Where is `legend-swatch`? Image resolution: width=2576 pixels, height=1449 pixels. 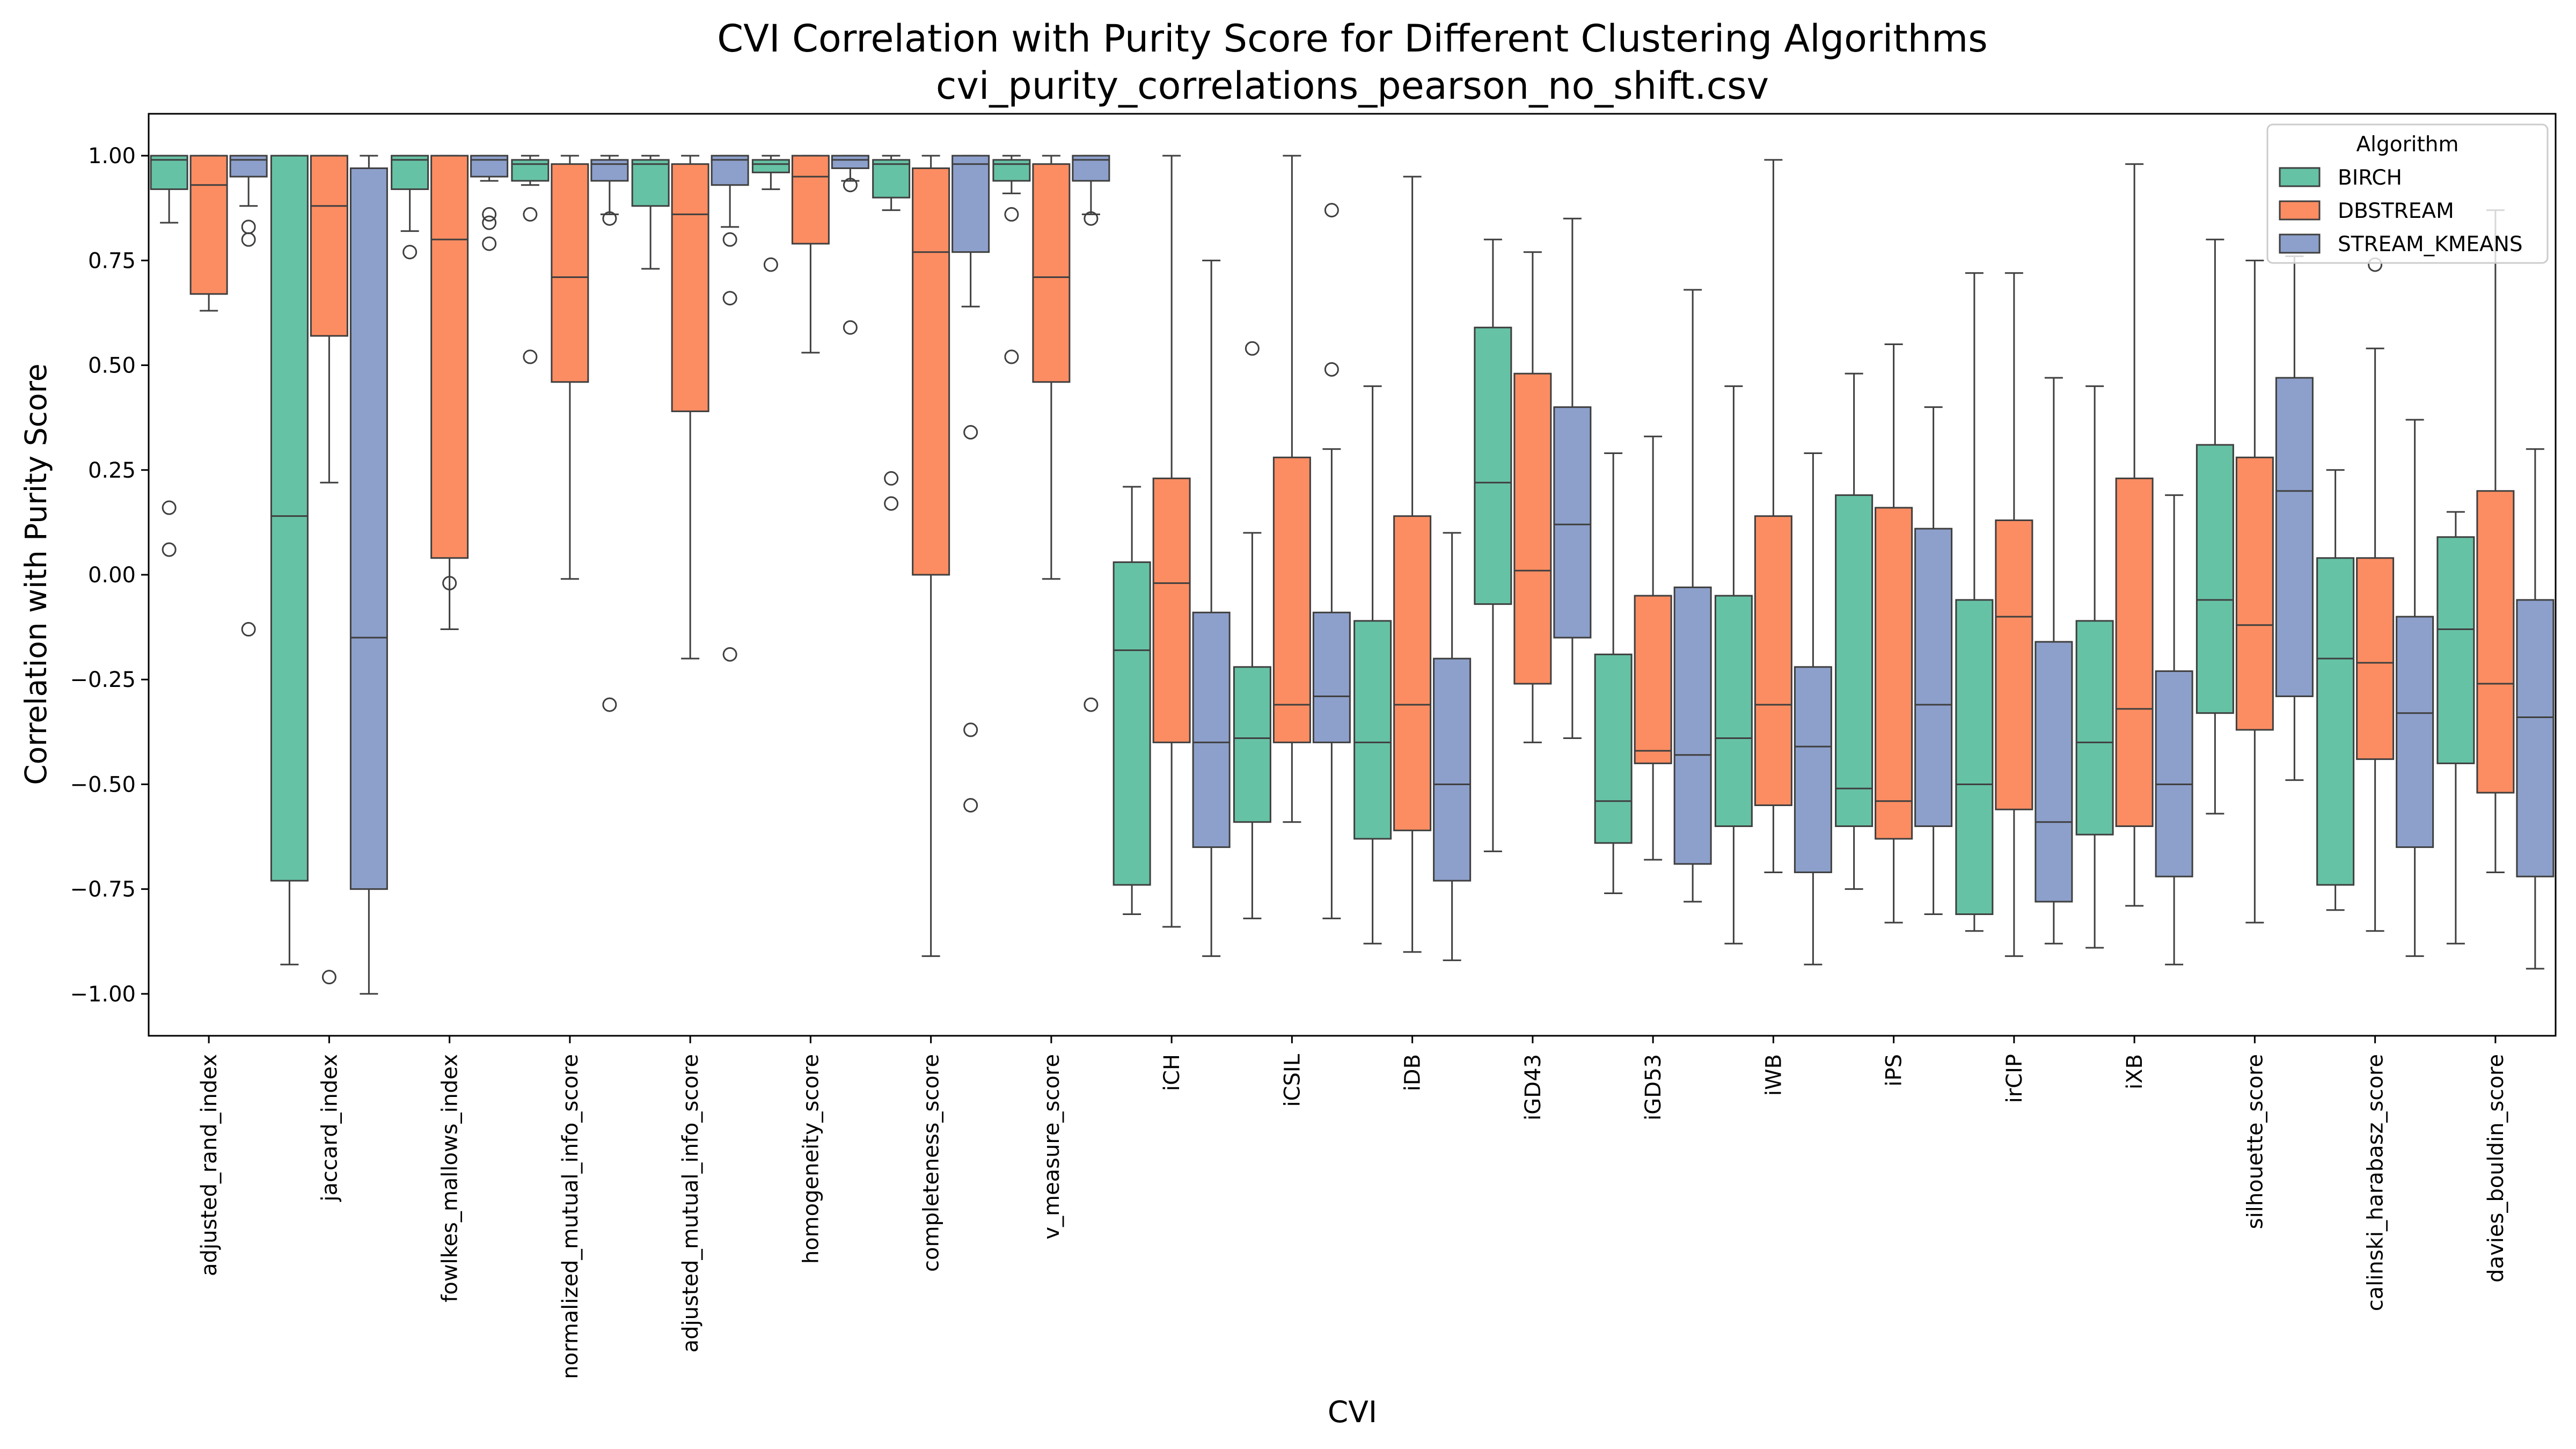
legend-swatch is located at coordinates (2300, 243).